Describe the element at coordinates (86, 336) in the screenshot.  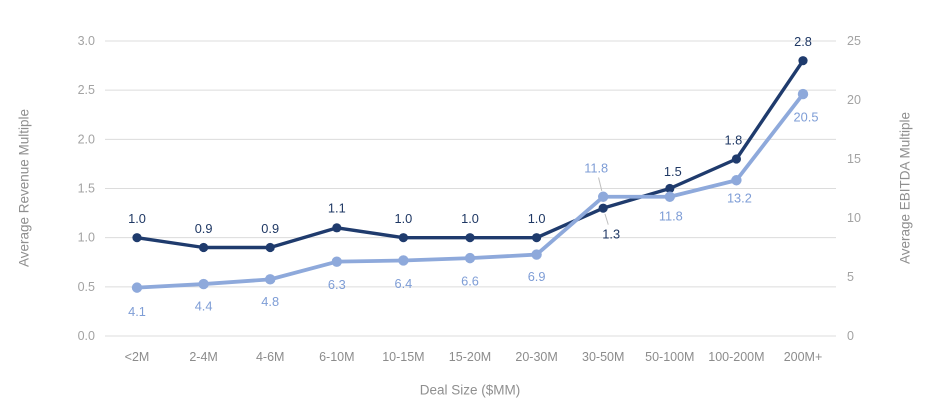
I see `y-left-tick-label: 0.0` at that location.